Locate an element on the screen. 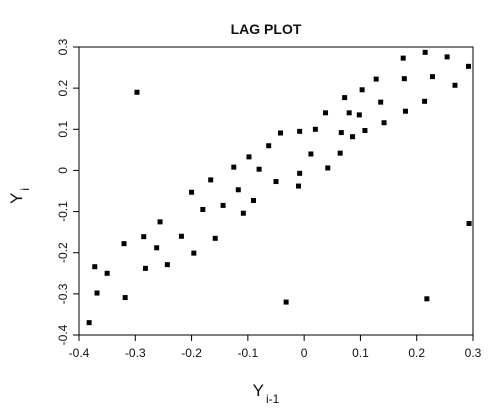  y-tick-label: -0.2 is located at coordinates (63, 252).